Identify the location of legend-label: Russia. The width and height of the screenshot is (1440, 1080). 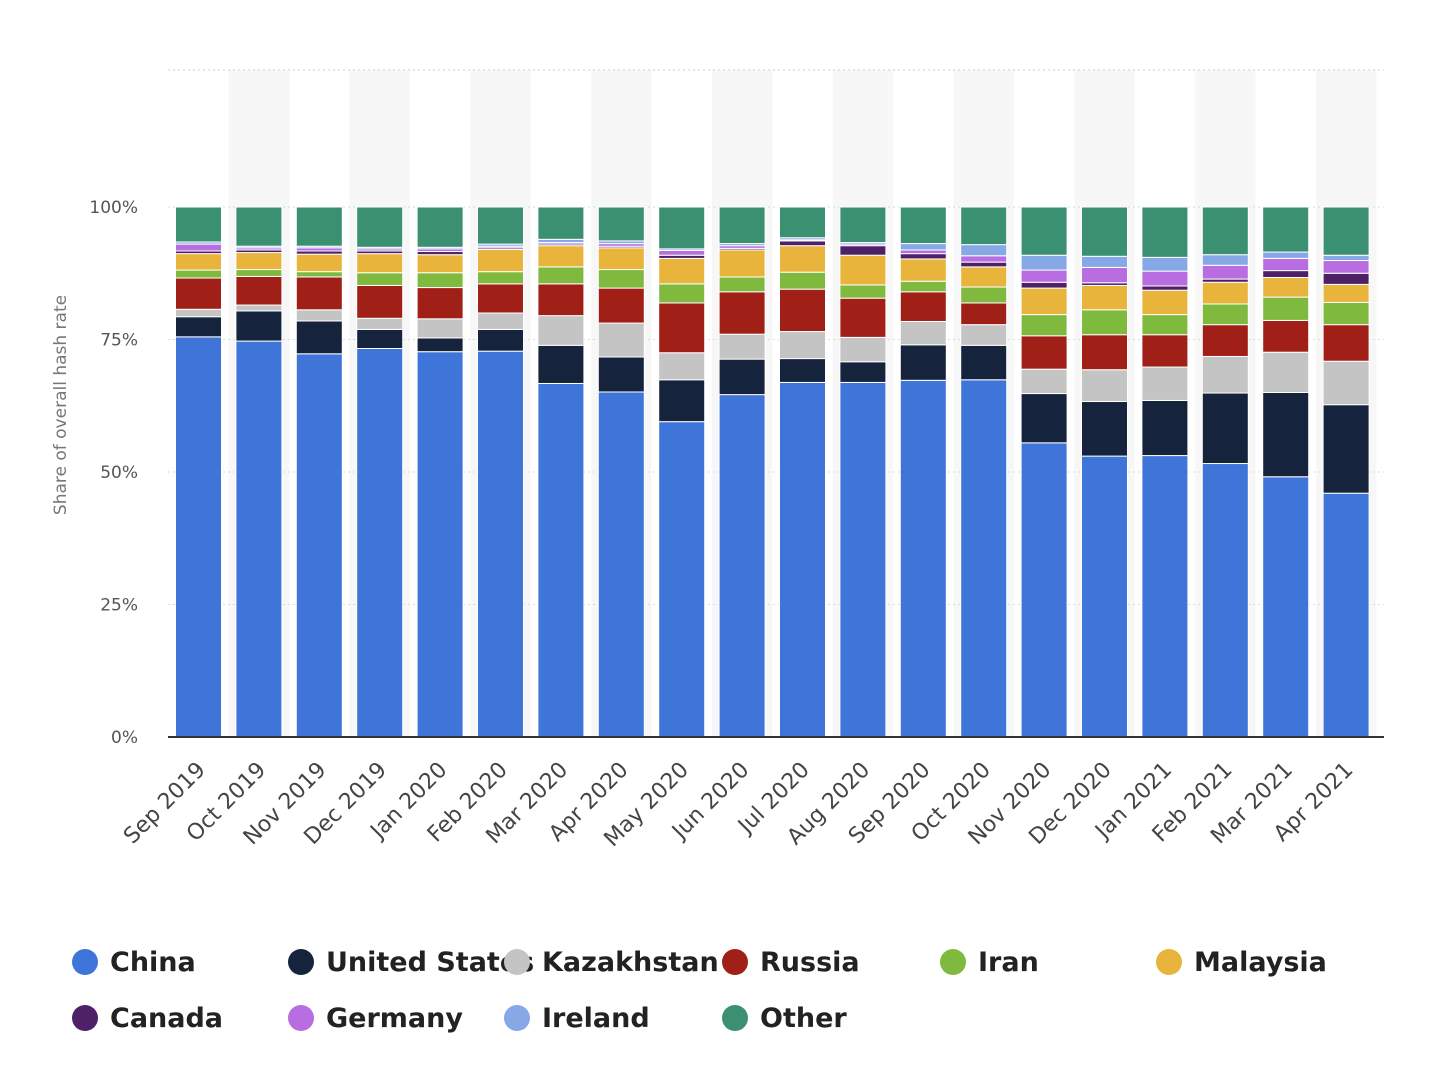
(810, 962).